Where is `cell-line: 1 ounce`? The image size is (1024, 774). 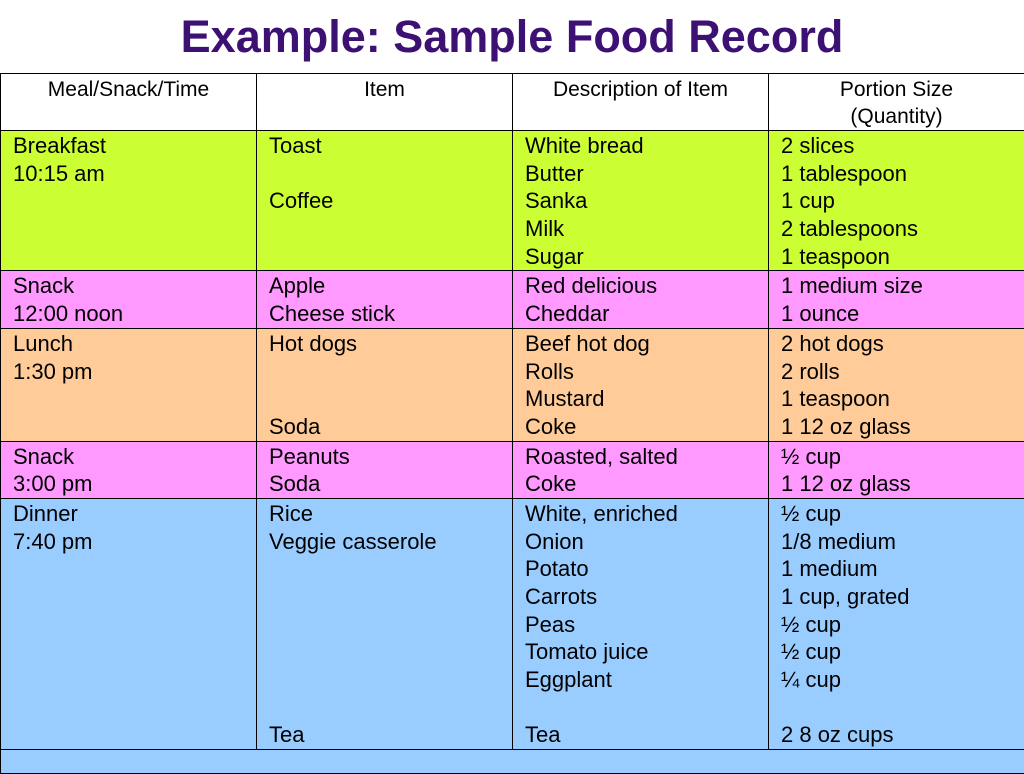 cell-line: 1 ounce is located at coordinates (902, 314).